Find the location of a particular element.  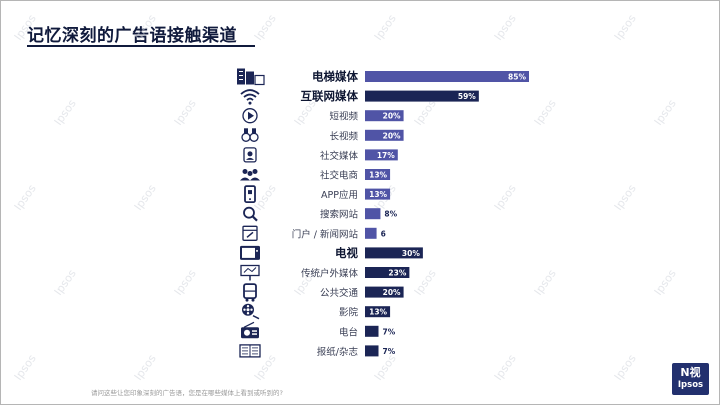

film-reel-icon is located at coordinates (251, 311).